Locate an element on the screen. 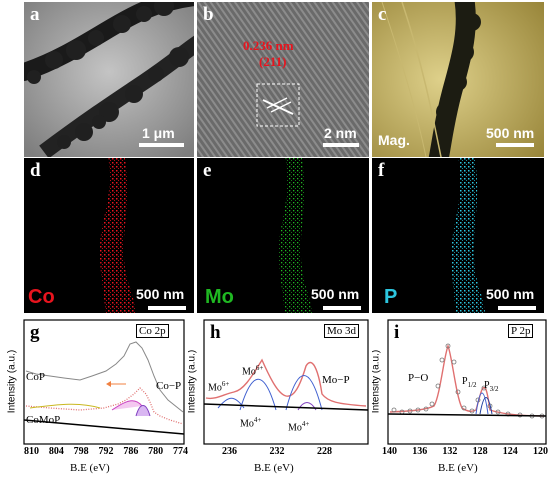 This screenshot has width=550, height=481. annotation-mo4-b: Mo4+ is located at coordinates (298, 426).